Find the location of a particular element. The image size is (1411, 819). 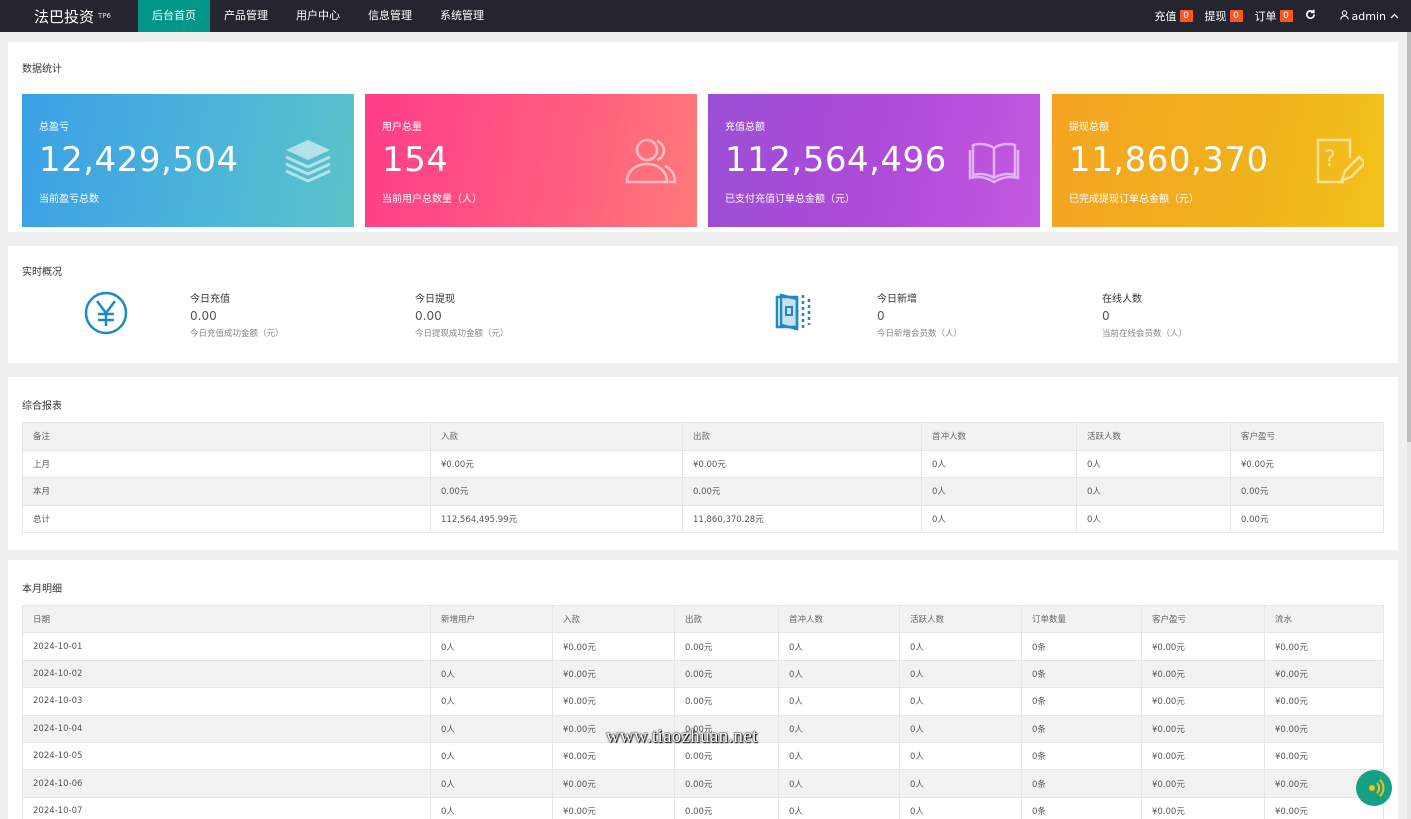

refresh-icon is located at coordinates (1310, 16).